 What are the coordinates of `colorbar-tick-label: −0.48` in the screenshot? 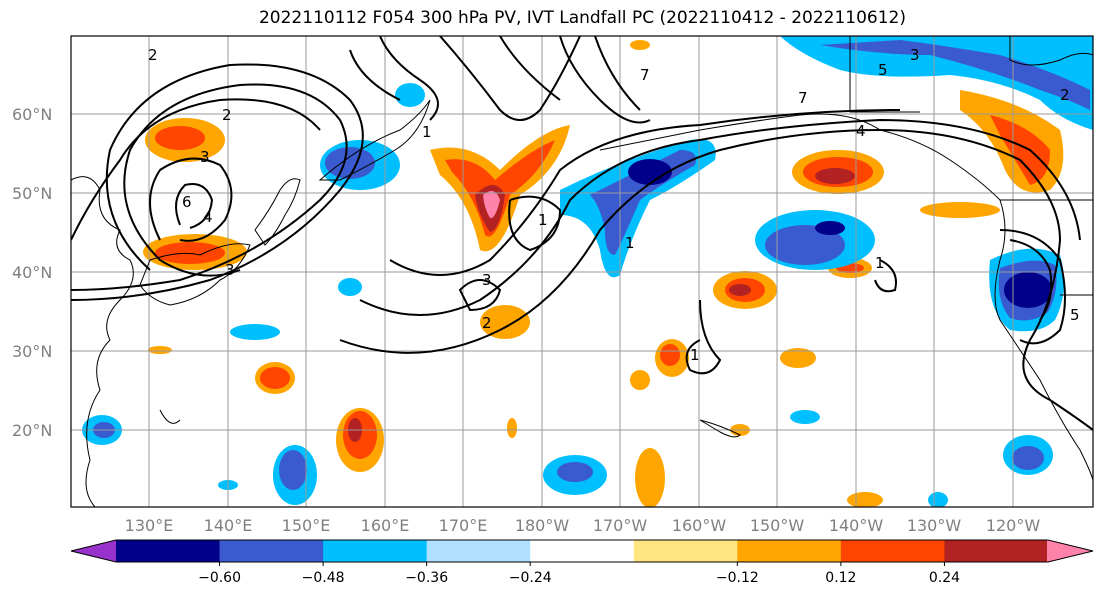 It's located at (323, 578).